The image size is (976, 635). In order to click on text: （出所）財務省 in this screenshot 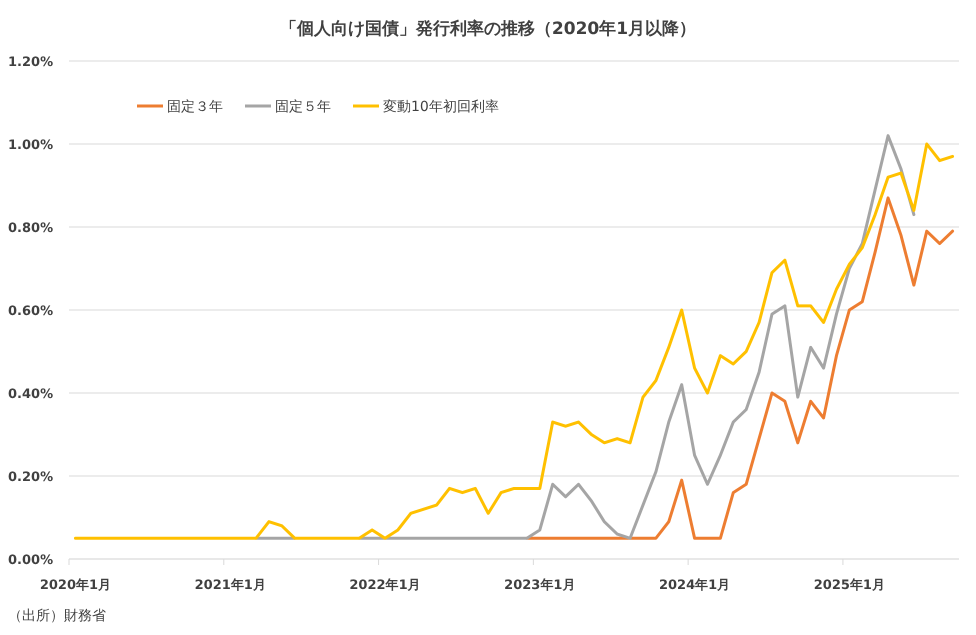, I will do `click(57, 616)`.